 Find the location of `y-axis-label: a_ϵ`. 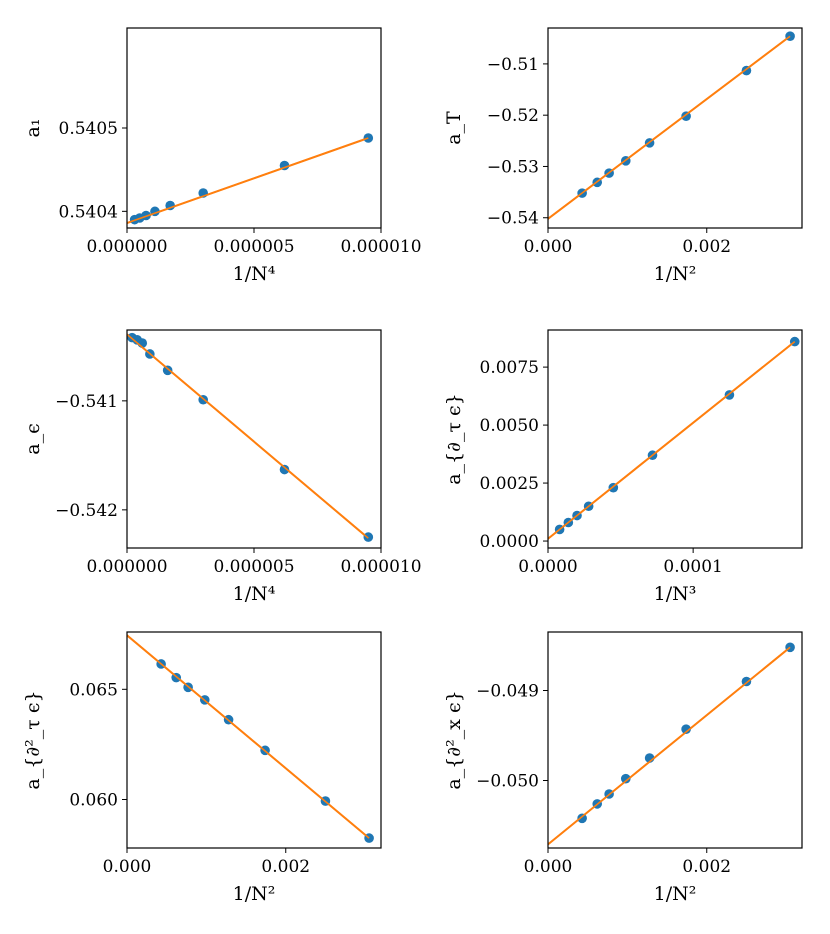

y-axis-label: a_ϵ is located at coordinates (33, 438).